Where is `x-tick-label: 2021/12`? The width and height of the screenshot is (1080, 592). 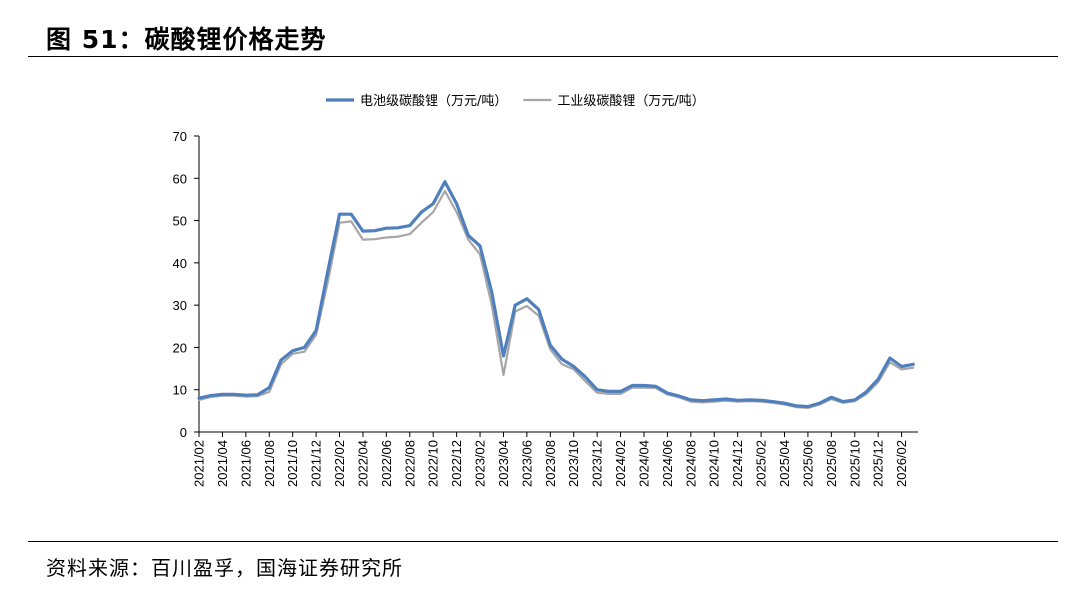 x-tick-label: 2021/12 is located at coordinates (316, 463).